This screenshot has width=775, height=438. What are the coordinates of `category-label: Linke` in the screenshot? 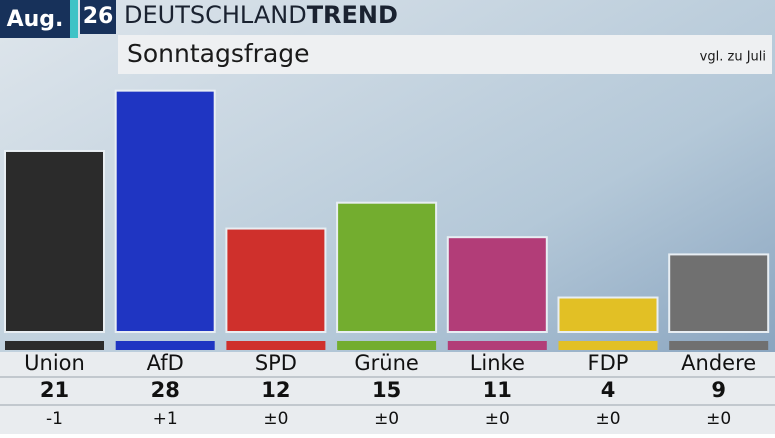 It's located at (497, 363).